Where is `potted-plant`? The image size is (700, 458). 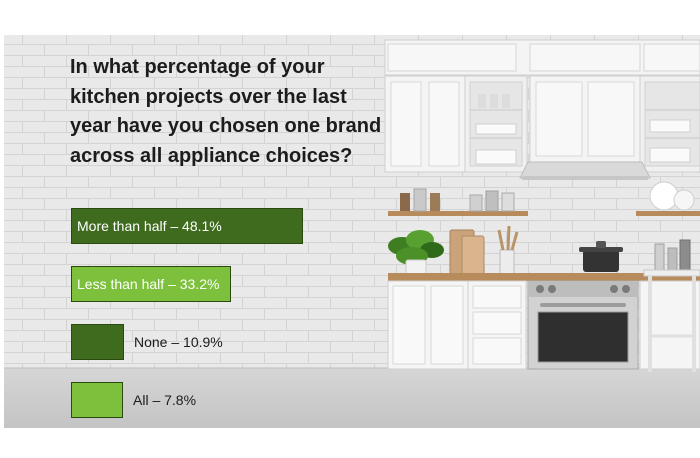
potted-plant is located at coordinates (416, 252).